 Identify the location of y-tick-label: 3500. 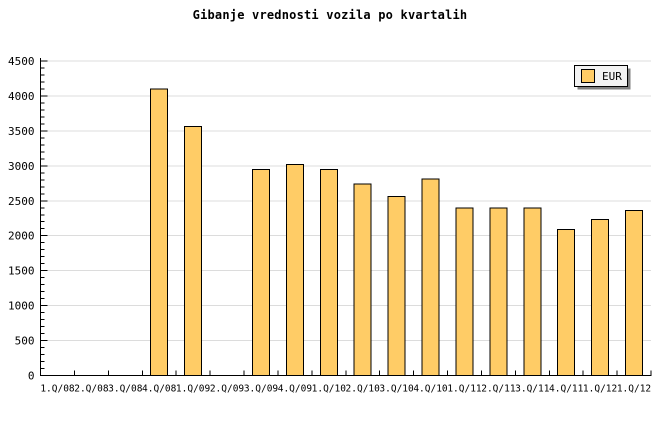
(21, 131).